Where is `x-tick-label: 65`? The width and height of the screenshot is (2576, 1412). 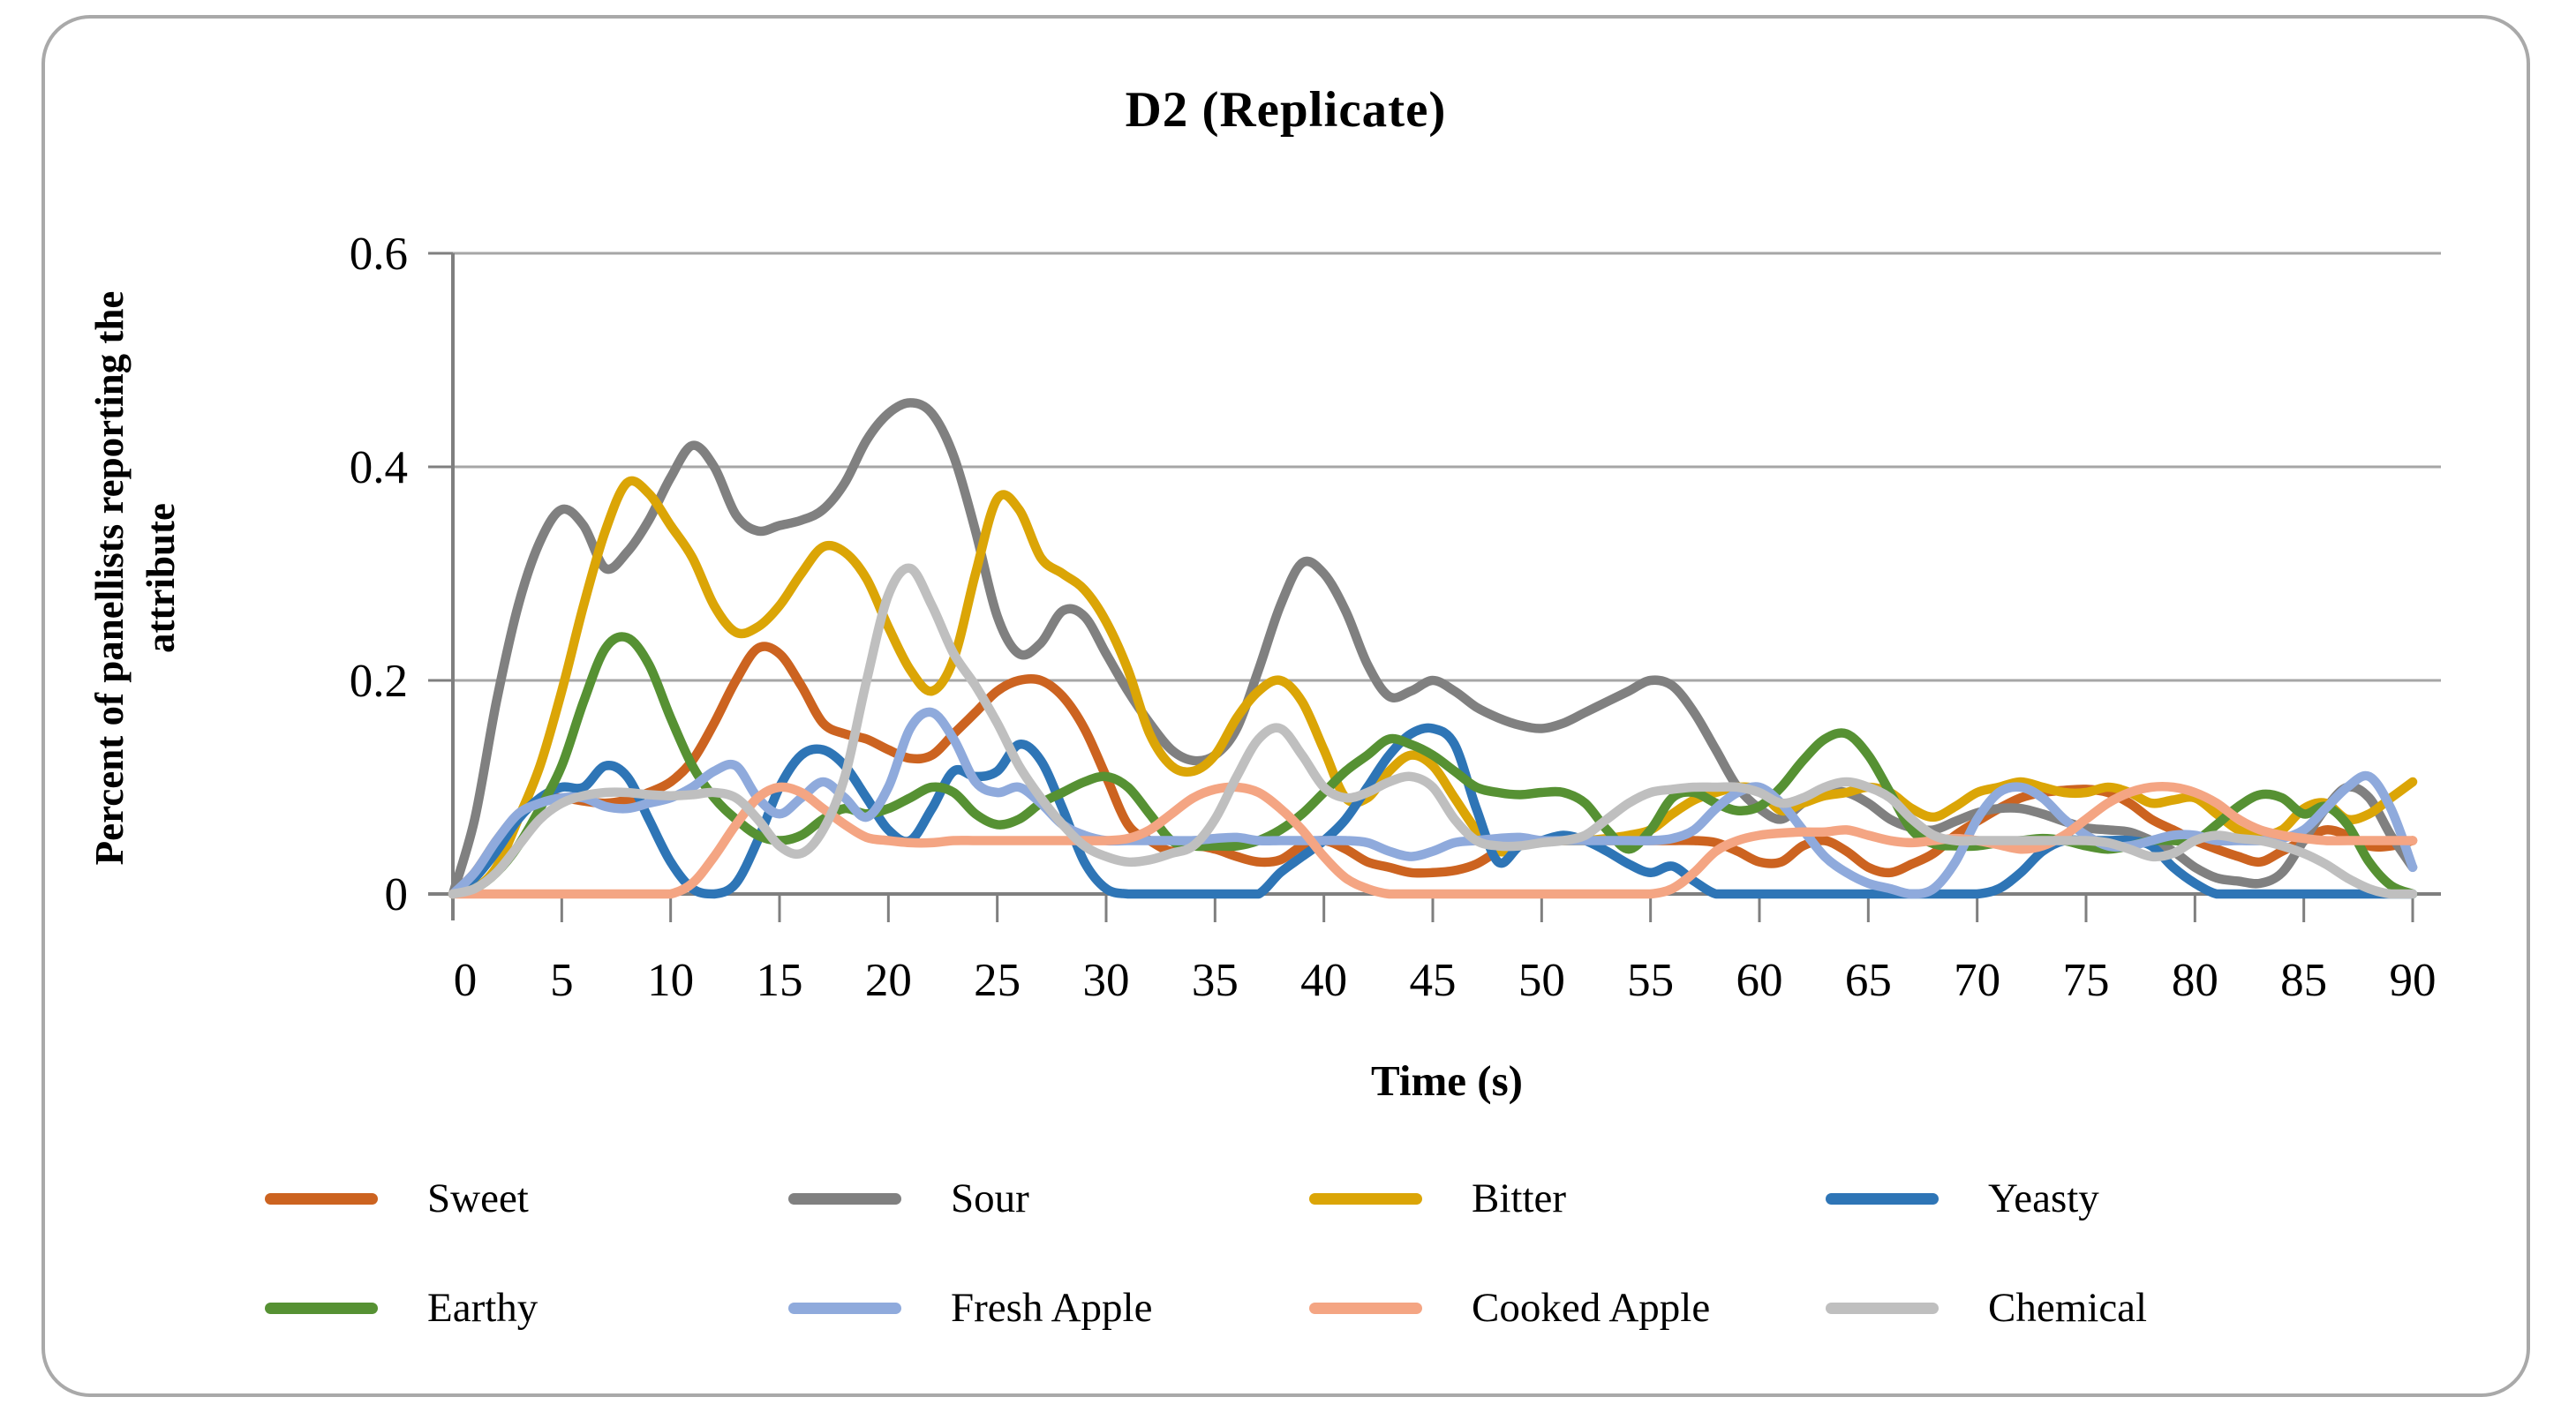 x-tick-label: 65 is located at coordinates (1869, 980).